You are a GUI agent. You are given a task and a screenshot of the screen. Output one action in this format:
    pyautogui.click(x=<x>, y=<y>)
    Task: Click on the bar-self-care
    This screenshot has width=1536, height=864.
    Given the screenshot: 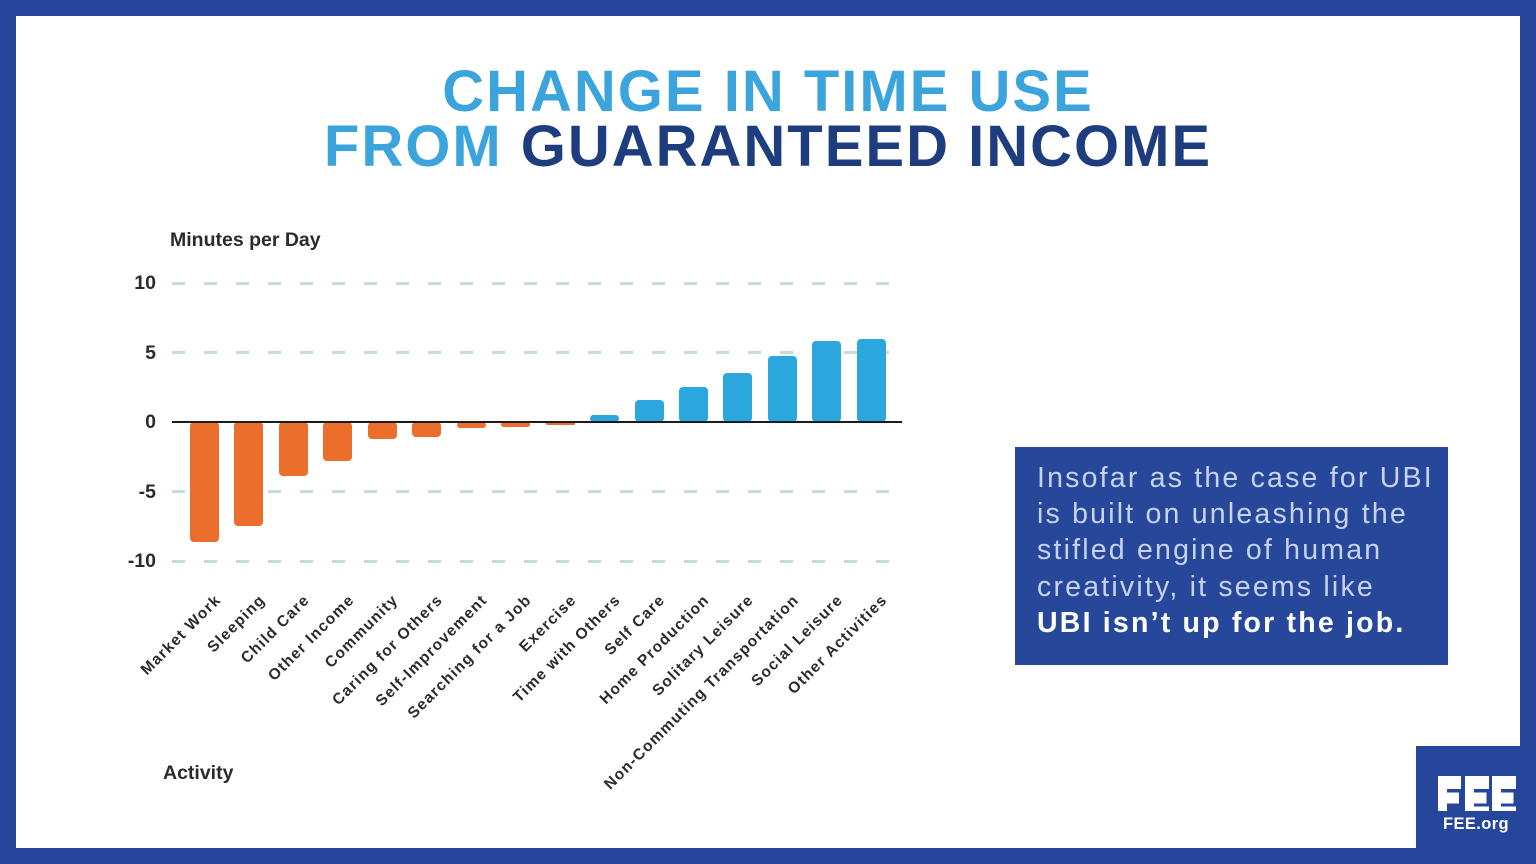 What is the action you would take?
    pyautogui.click(x=649, y=410)
    